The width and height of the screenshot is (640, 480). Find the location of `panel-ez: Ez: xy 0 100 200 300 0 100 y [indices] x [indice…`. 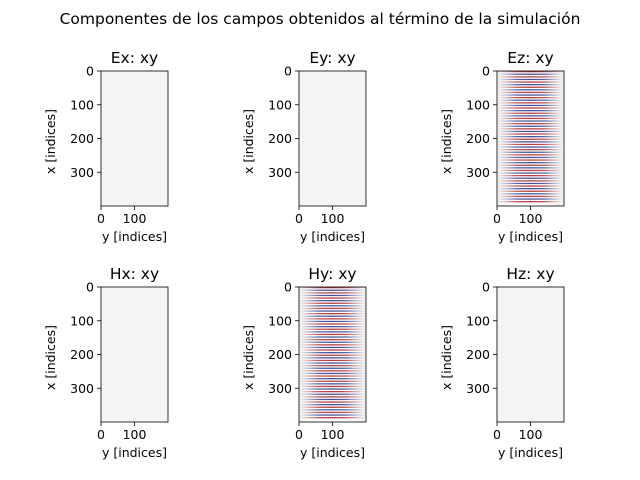

panel-ez: Ez: xy 0 100 200 300 0 100 y [indices] x [indice… is located at coordinates (502, 146).